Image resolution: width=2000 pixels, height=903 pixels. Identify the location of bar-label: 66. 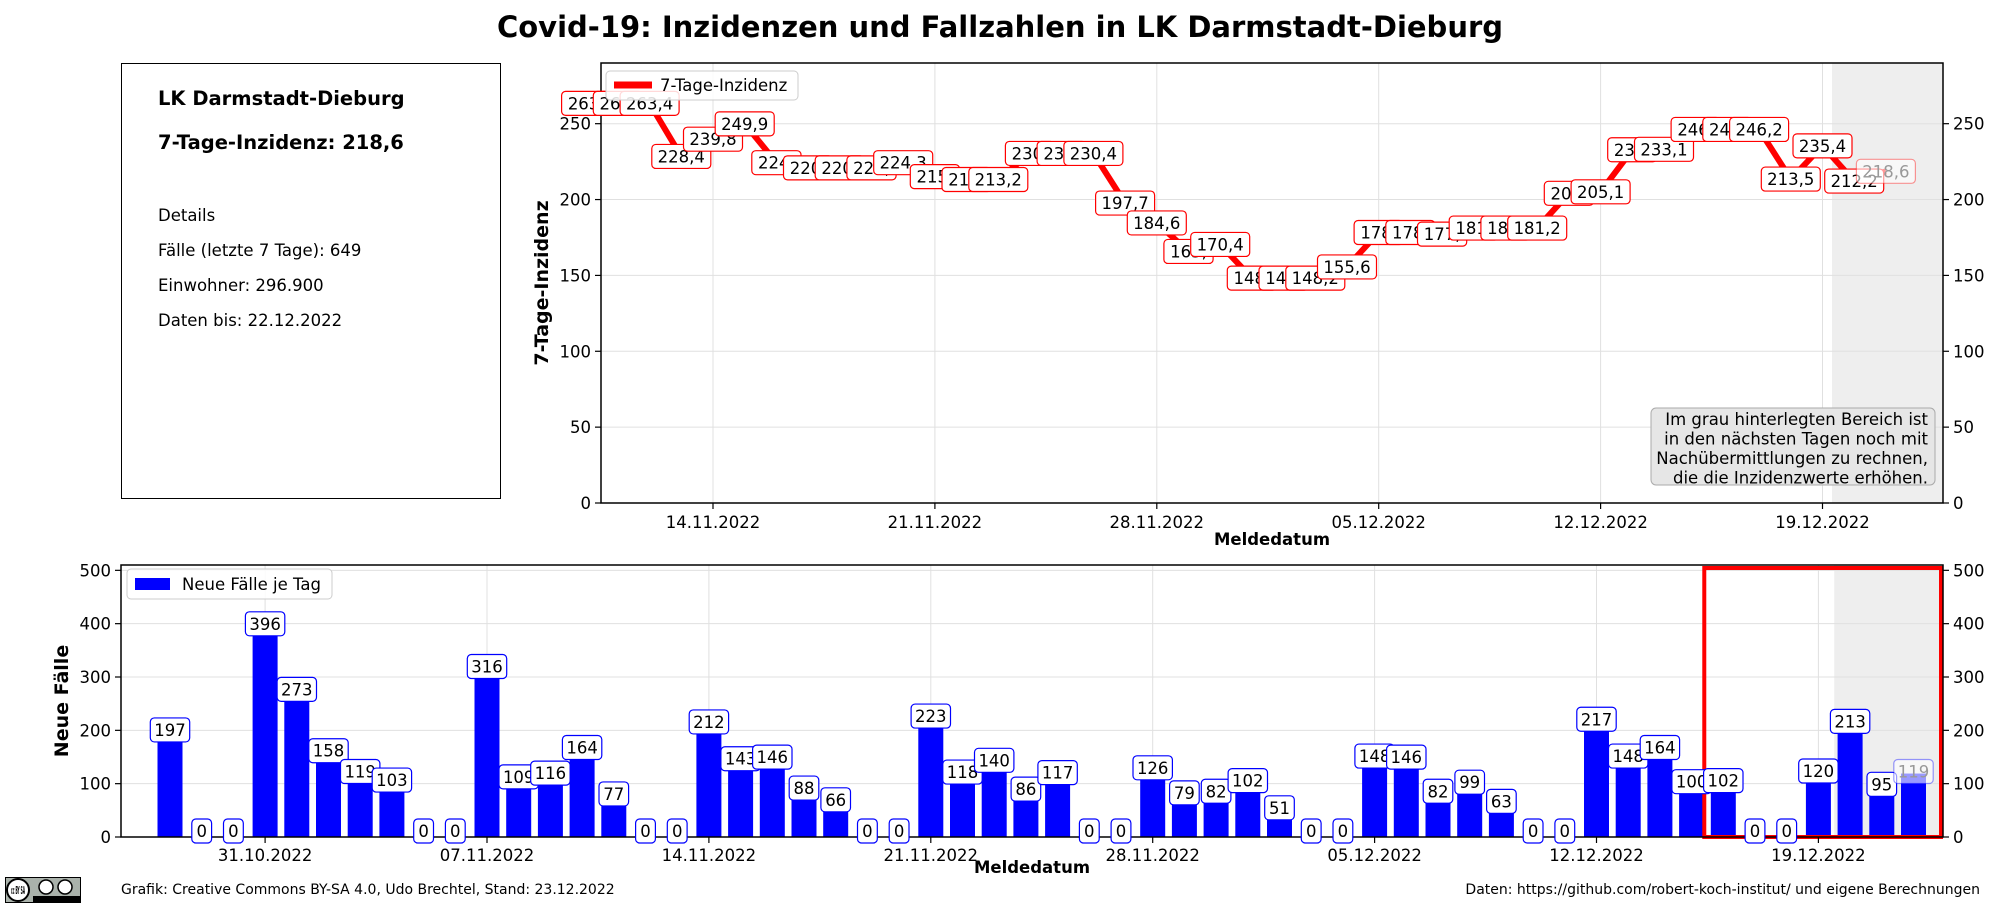
(835, 800).